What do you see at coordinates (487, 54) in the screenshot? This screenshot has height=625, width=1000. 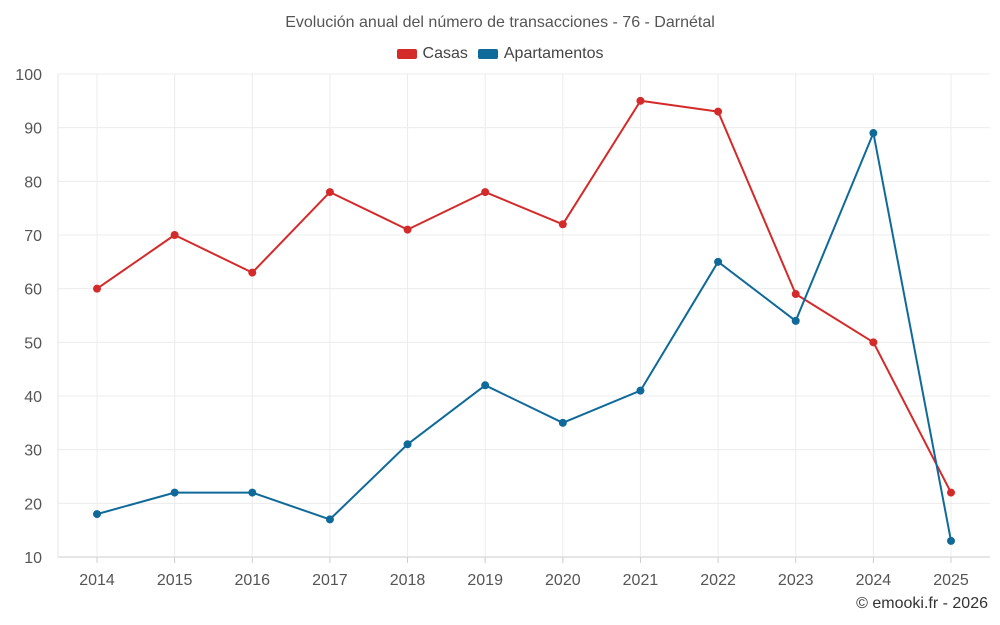 I see `legend-swatch-apartamentos` at bounding box center [487, 54].